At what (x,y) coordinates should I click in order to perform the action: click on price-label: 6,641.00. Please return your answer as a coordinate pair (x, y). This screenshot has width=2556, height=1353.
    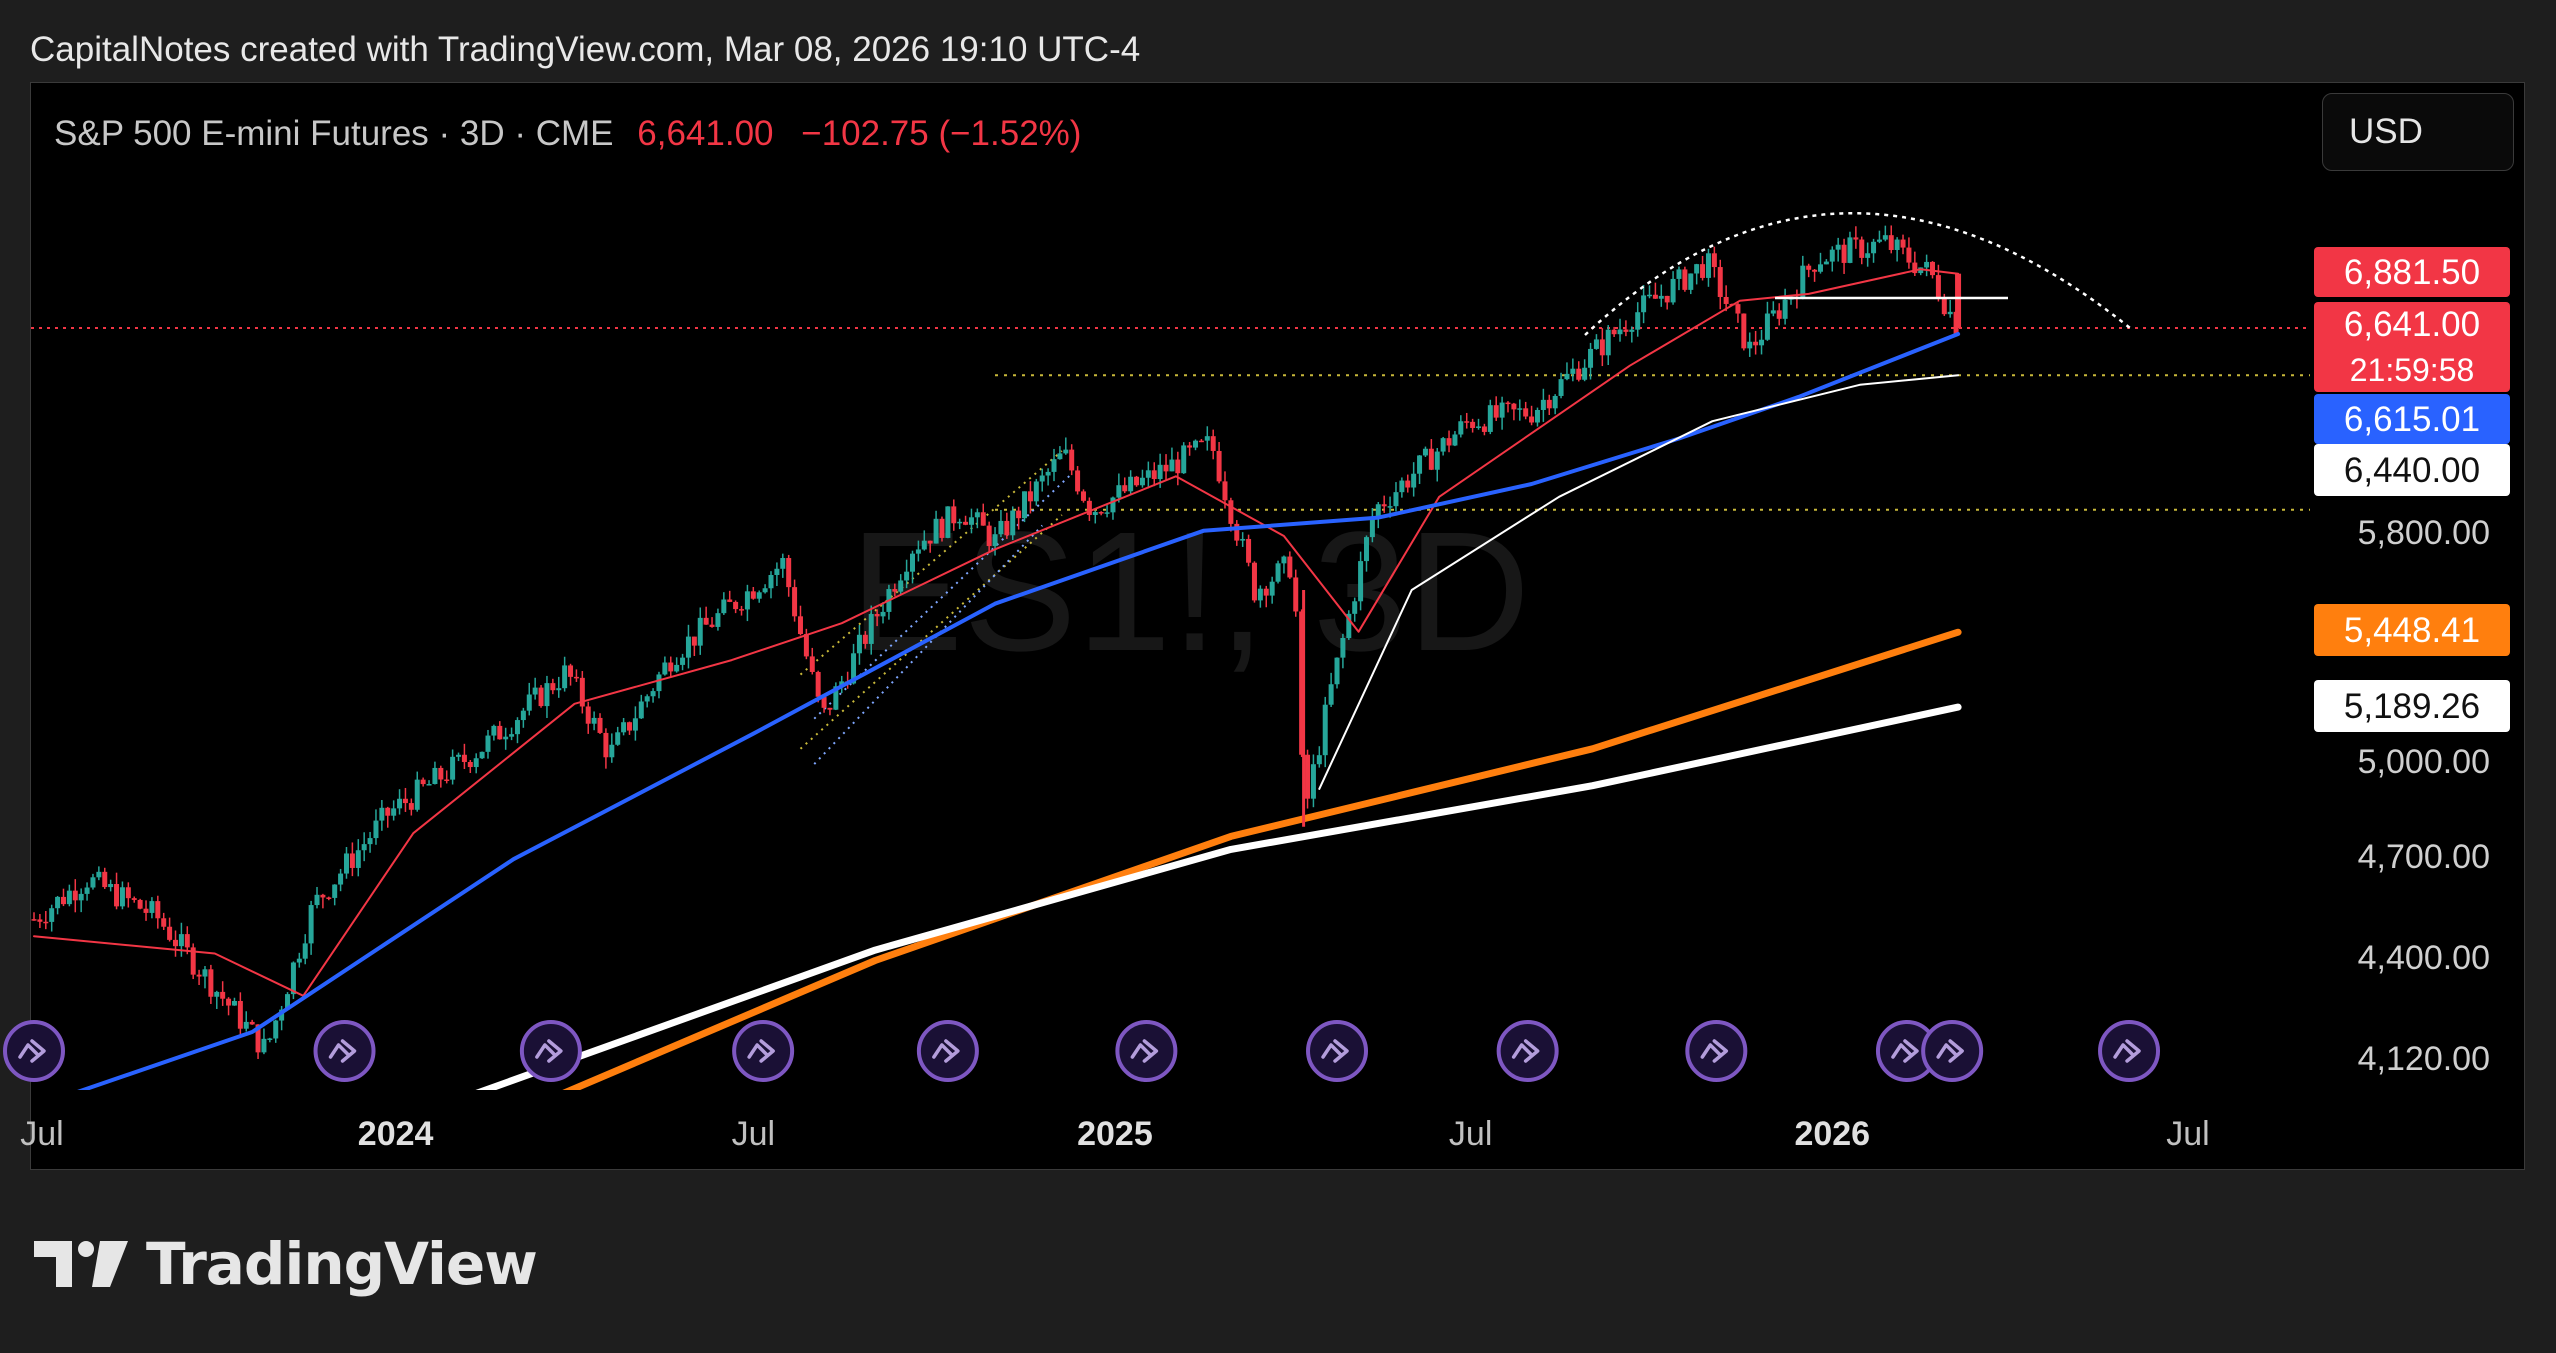
    Looking at the image, I should click on (2412, 324).